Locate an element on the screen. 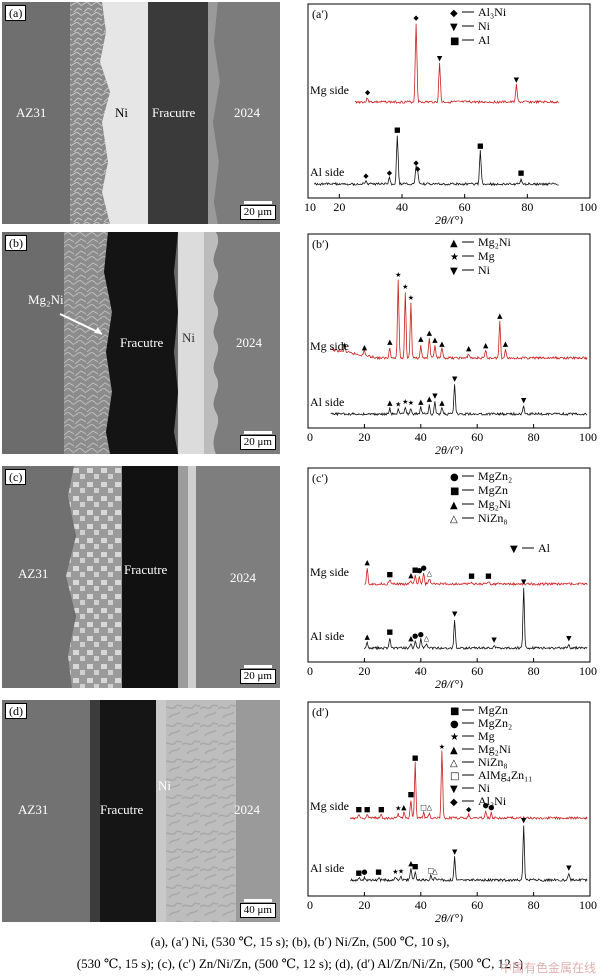  scale-bar-d: 40 μm is located at coordinates (257, 908).